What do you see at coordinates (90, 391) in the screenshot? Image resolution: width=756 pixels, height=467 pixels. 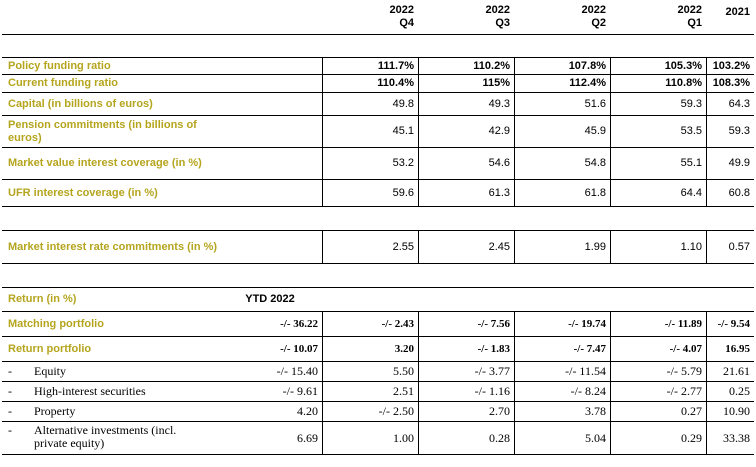 I see `row-label: High-interest securities` at bounding box center [90, 391].